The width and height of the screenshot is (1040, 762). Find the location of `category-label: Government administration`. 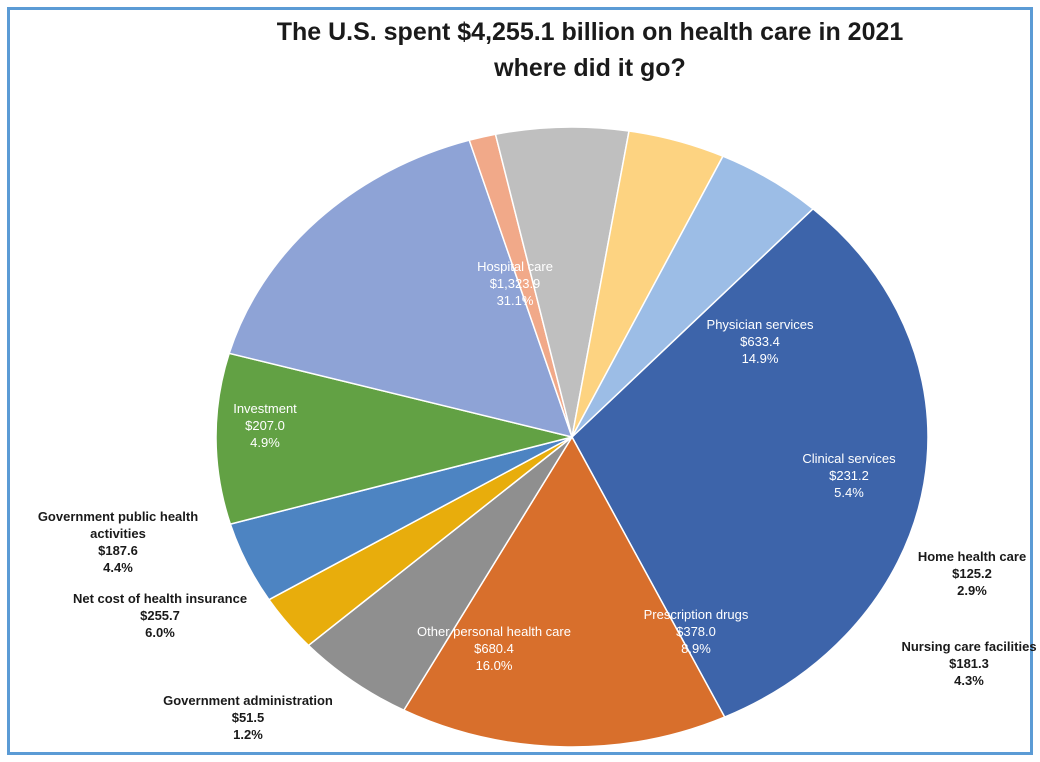

category-label: Government administration is located at coordinates (248, 700).